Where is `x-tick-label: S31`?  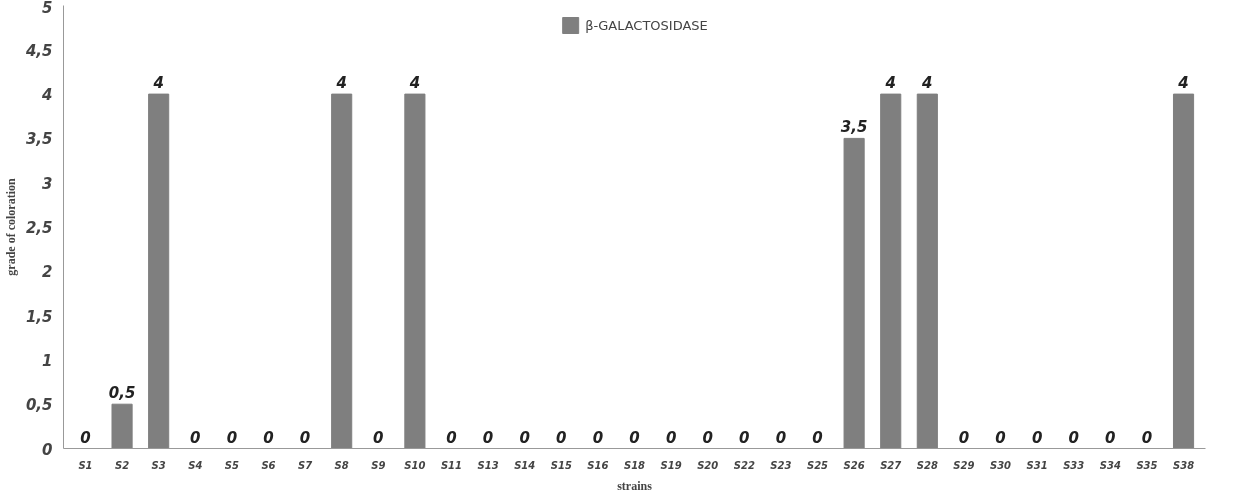
x-tick-label: S31 is located at coordinates (1037, 465).